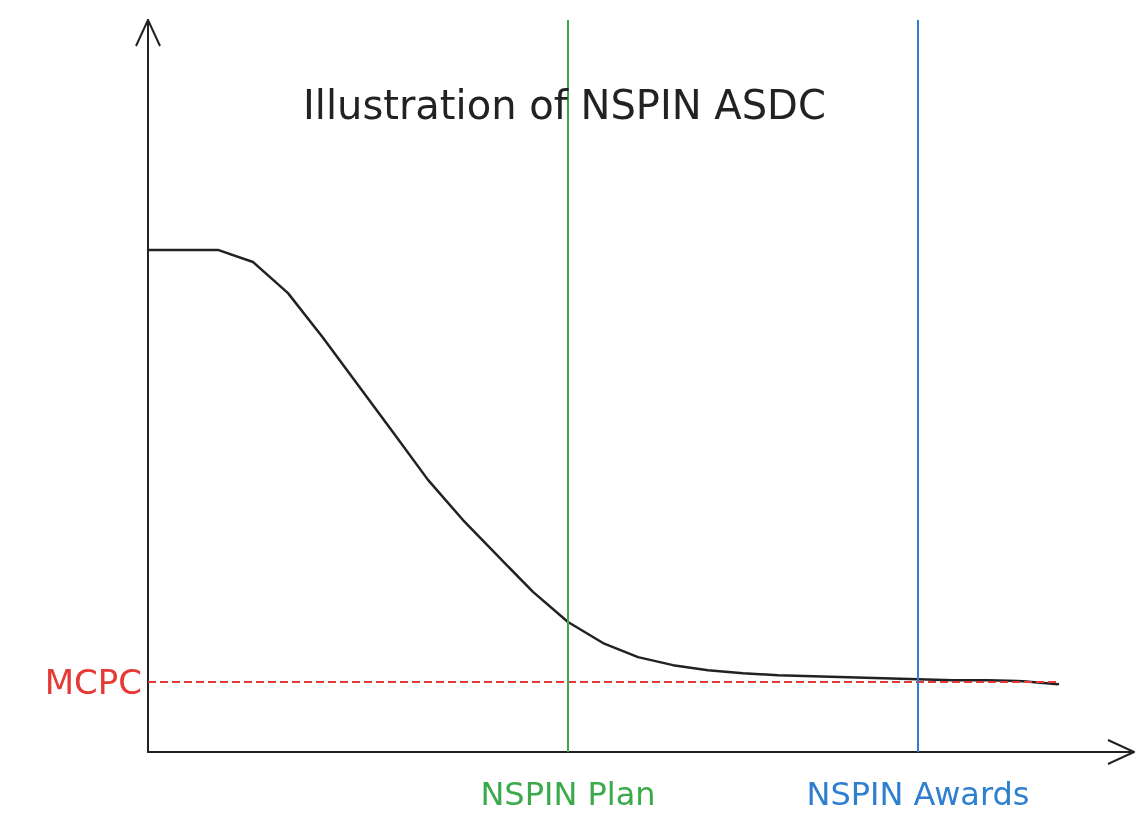  Describe the element at coordinates (568, 794) in the screenshot. I see `x-tick-label: NSPIN Plan` at that location.